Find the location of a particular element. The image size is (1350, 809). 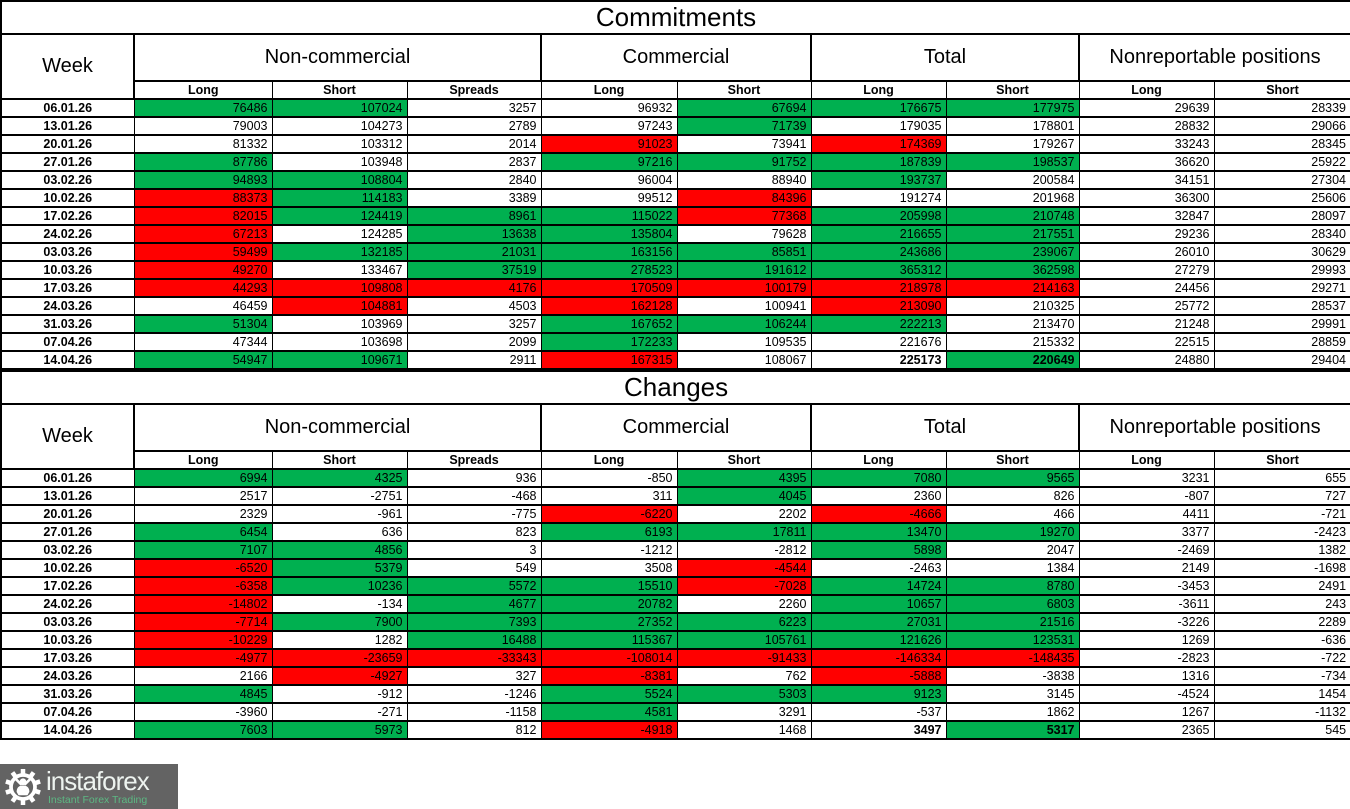

value-cell: 81332 is located at coordinates (203, 144).